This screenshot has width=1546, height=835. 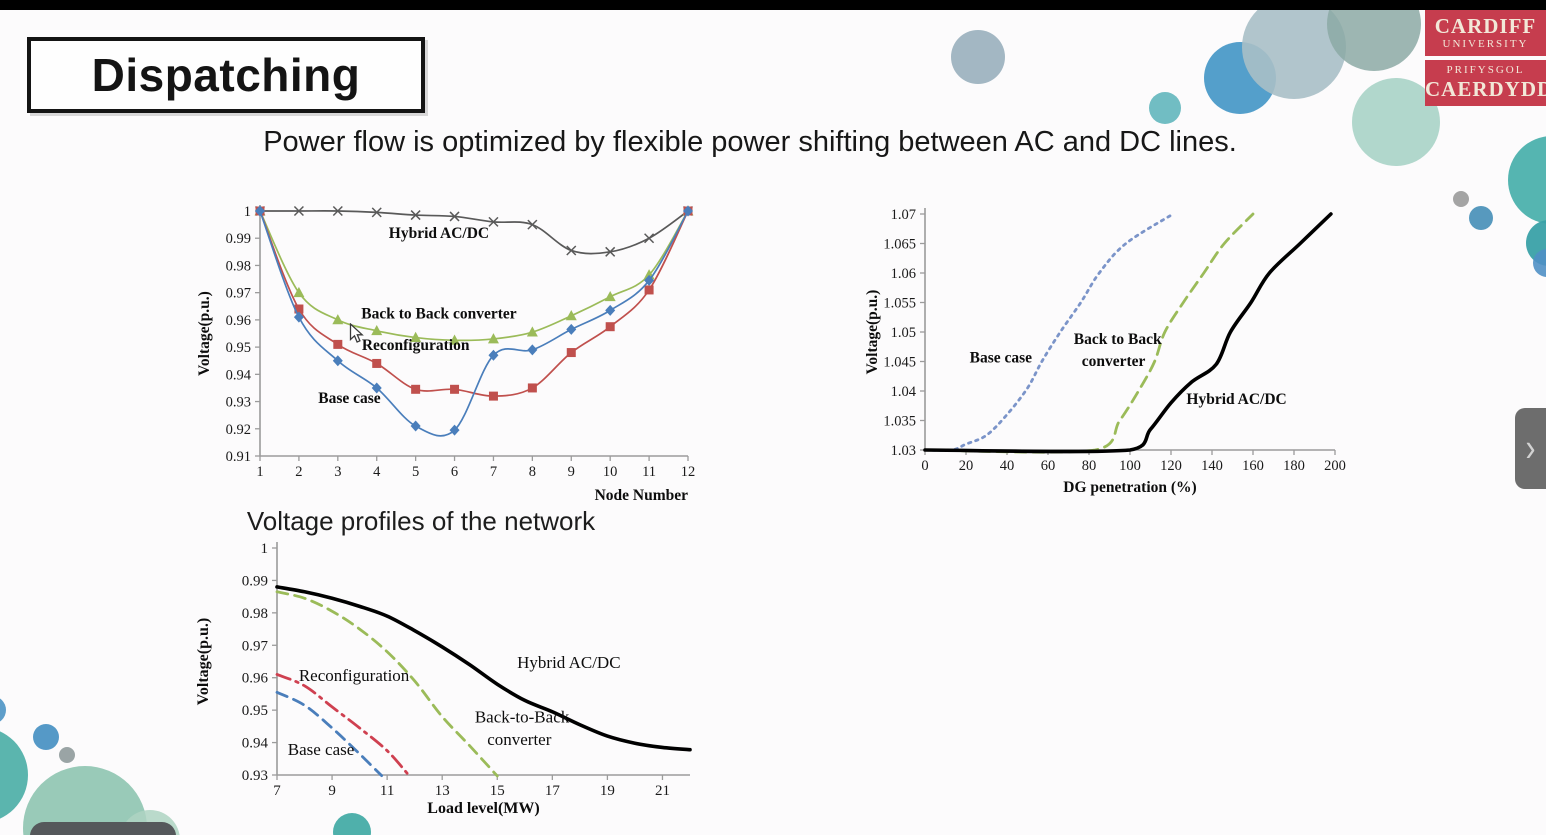 What do you see at coordinates (903, 274) in the screenshot?
I see `svg-text: 1.06` at bounding box center [903, 274].